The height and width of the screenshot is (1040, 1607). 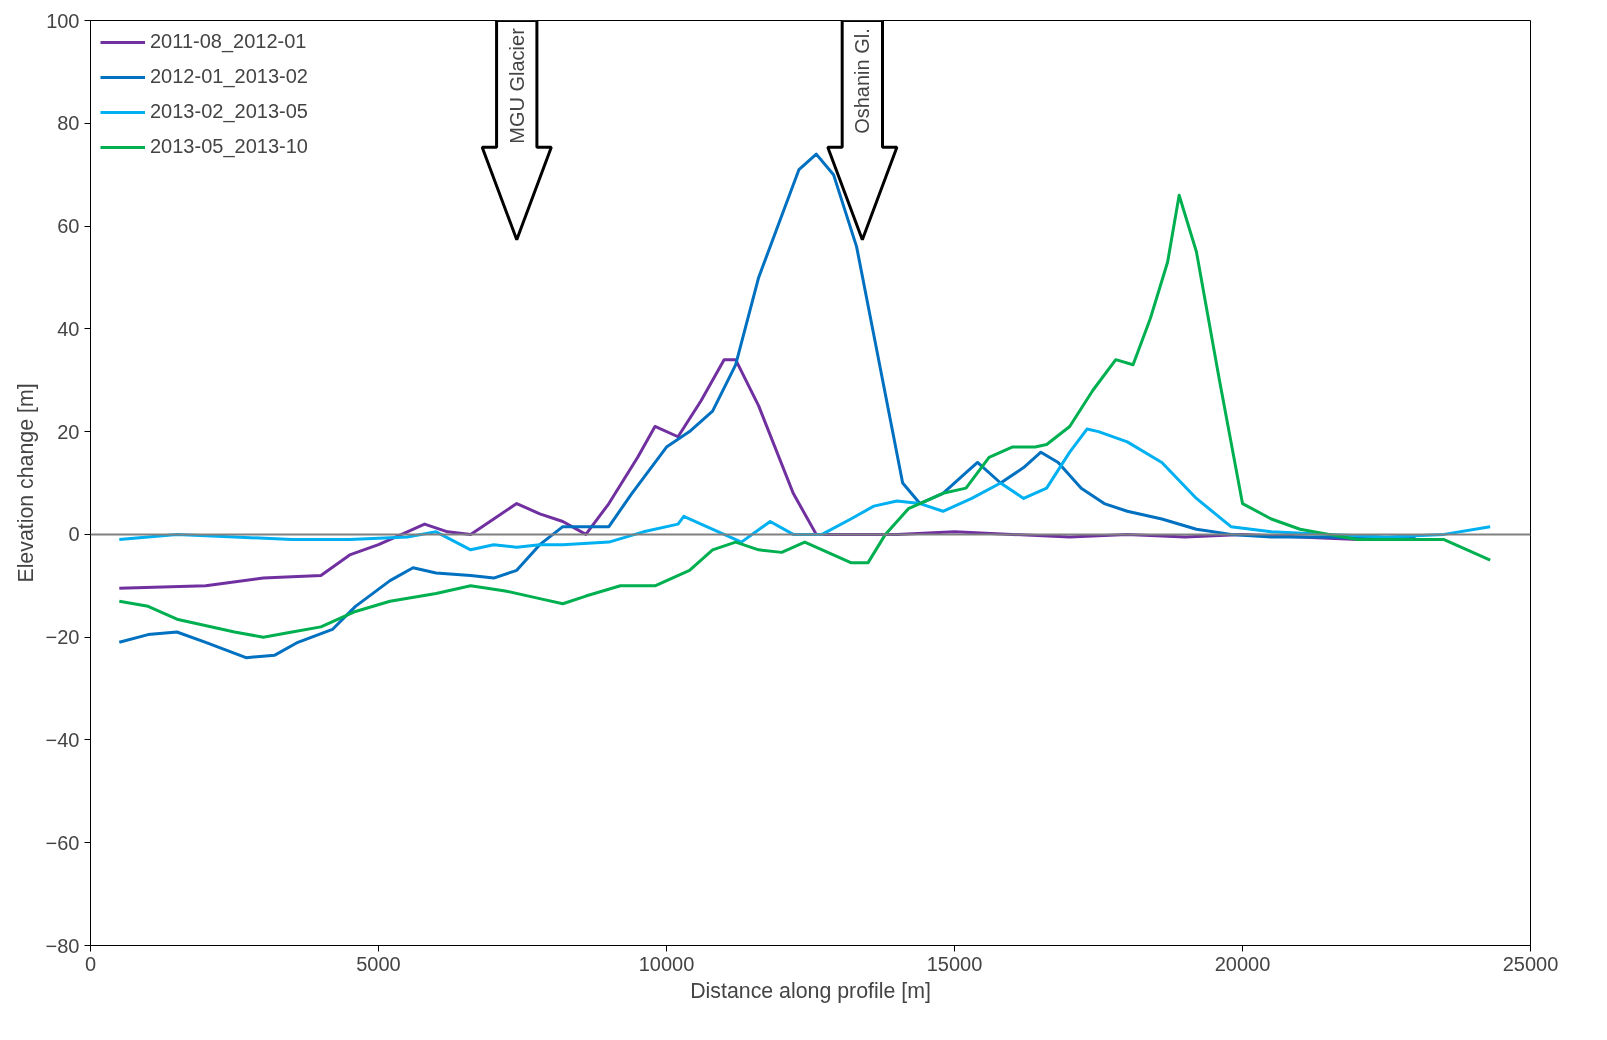 What do you see at coordinates (1530, 963) in the screenshot?
I see `x-tick-label: 25000` at bounding box center [1530, 963].